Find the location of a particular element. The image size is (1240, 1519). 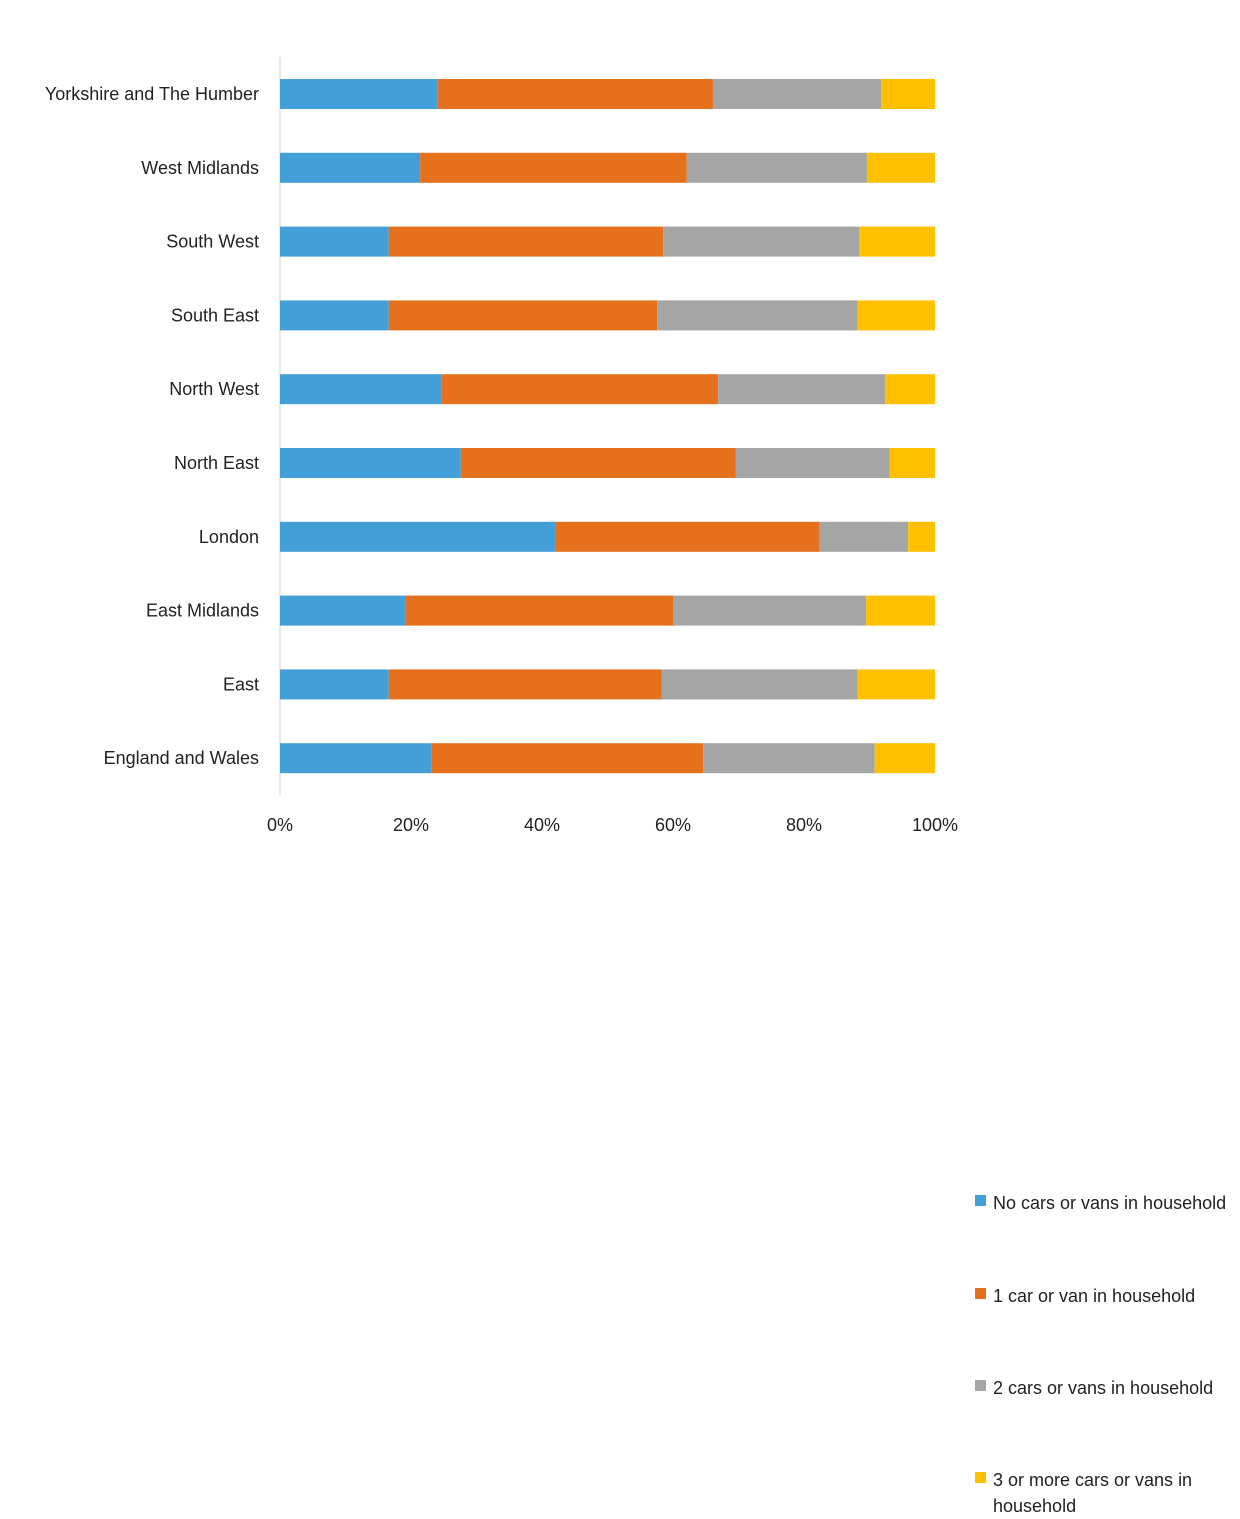

category-label: South East is located at coordinates (215, 315).